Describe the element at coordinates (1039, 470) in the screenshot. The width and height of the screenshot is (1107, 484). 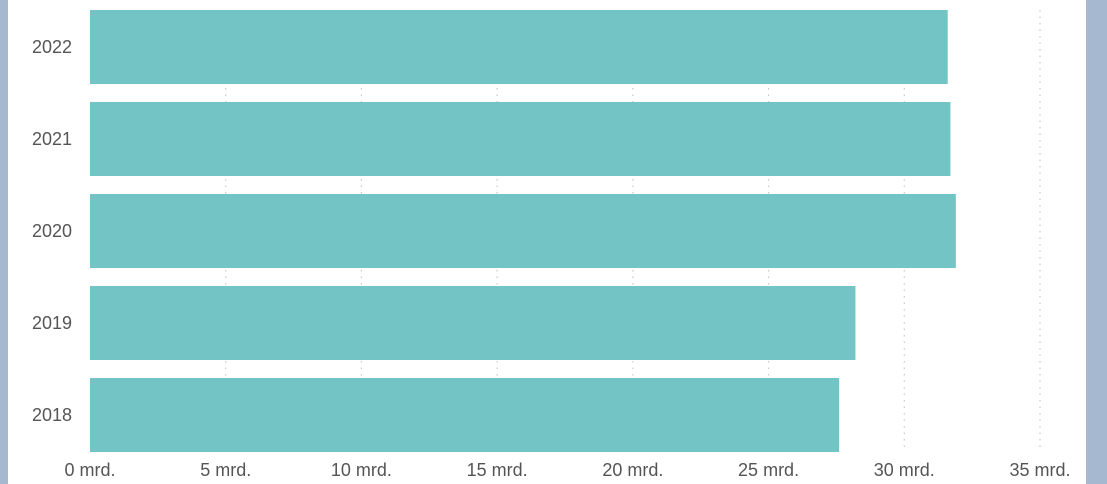
I see `x-tick-label: 35 mrd.` at that location.